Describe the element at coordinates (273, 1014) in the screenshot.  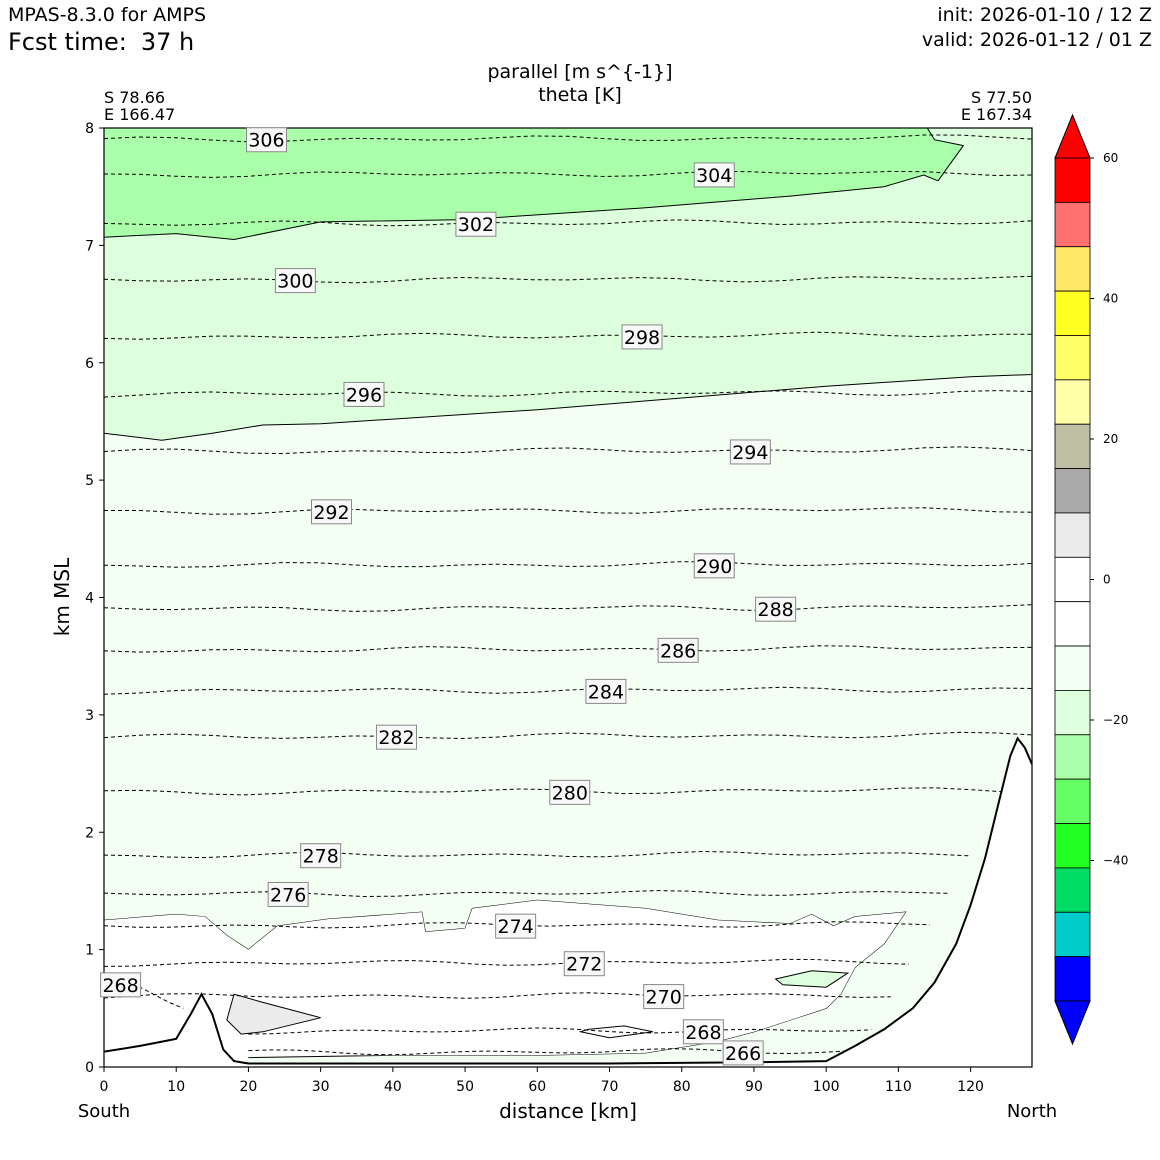
I see `weak-positive-patch` at that location.